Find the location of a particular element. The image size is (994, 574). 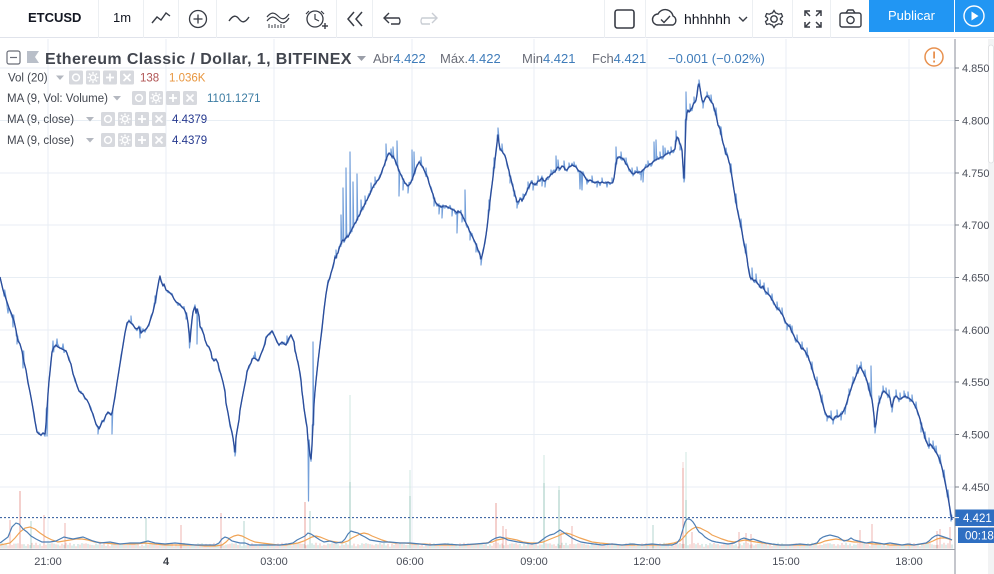

svg-text: 4.800 is located at coordinates (976, 122).